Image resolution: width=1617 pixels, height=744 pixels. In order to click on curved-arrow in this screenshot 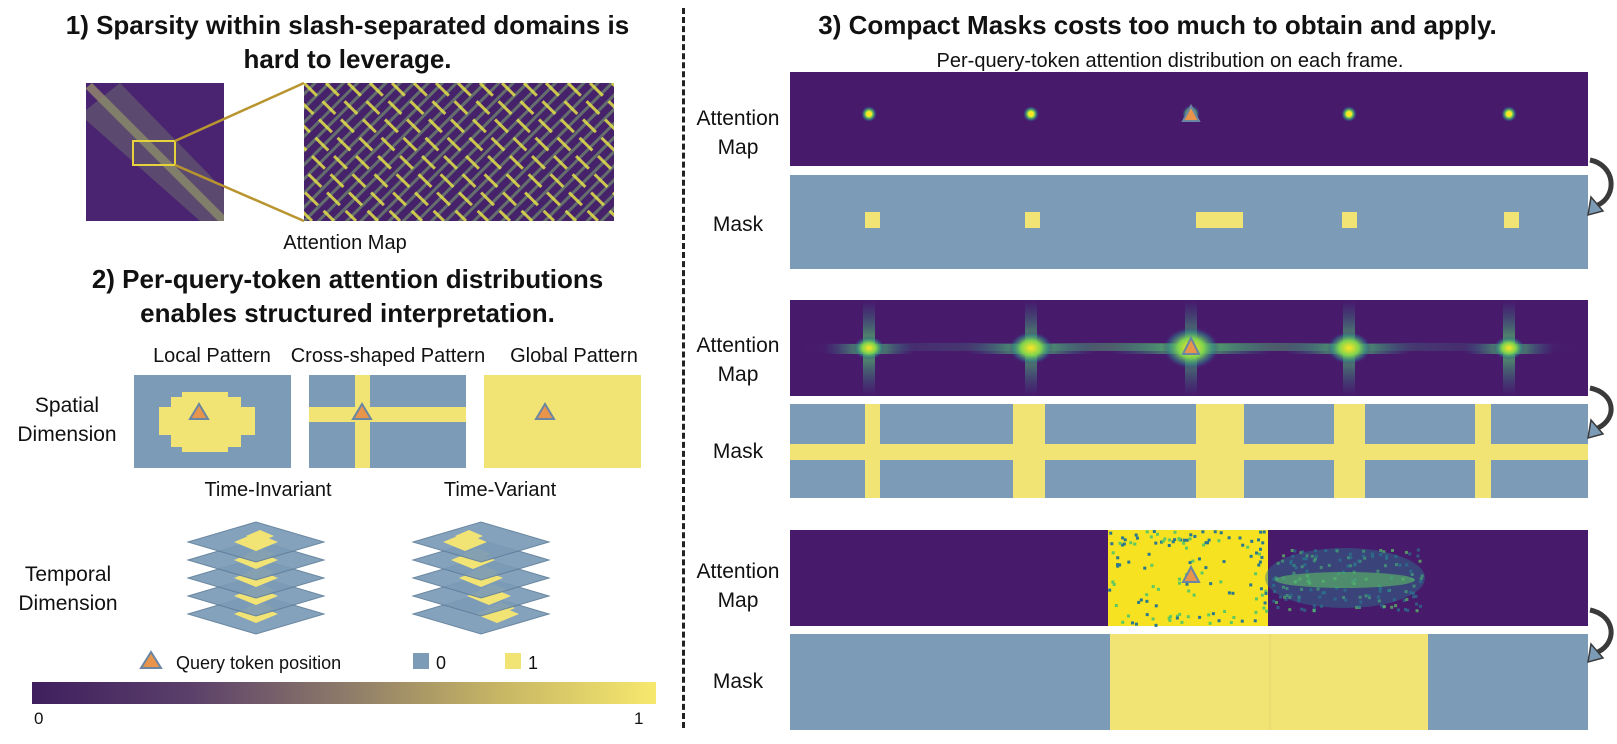, I will do `click(1601, 408)`.